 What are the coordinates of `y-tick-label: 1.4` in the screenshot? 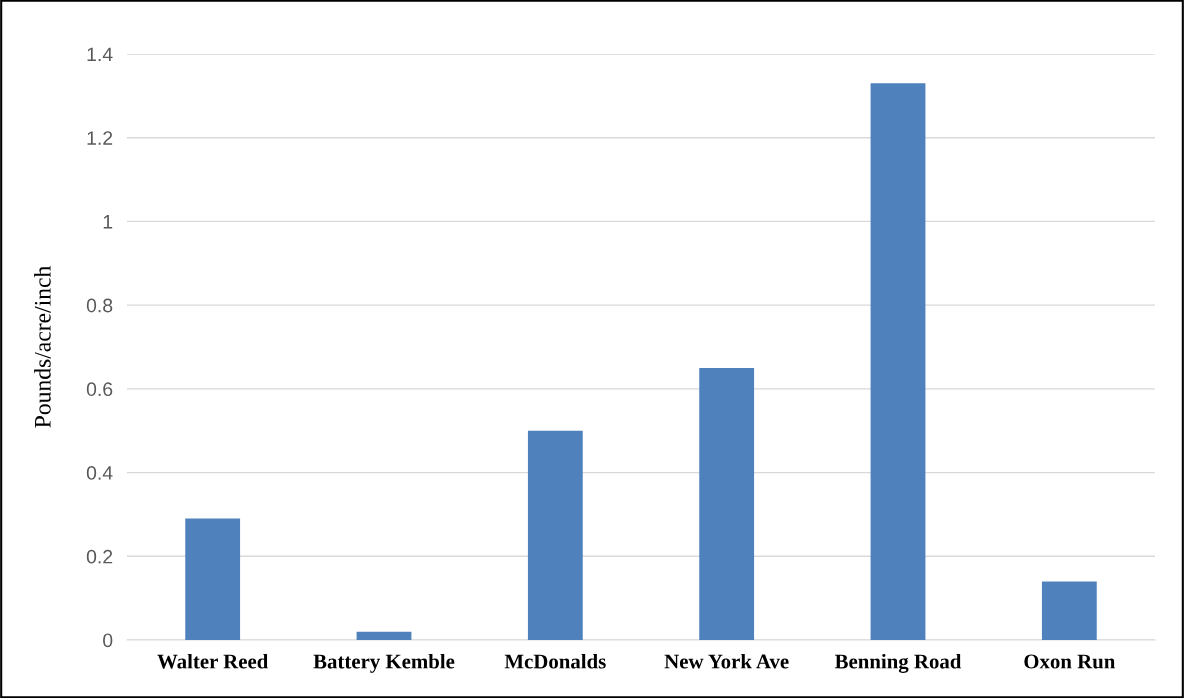 It's located at (100, 54).